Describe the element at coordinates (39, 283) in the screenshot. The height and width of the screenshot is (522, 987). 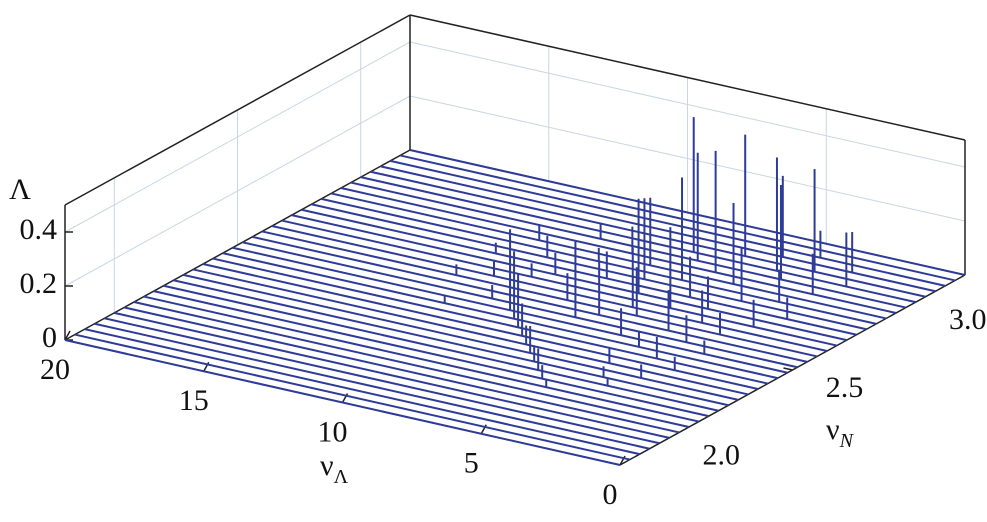
I see `z-tick-label: 0.2` at that location.